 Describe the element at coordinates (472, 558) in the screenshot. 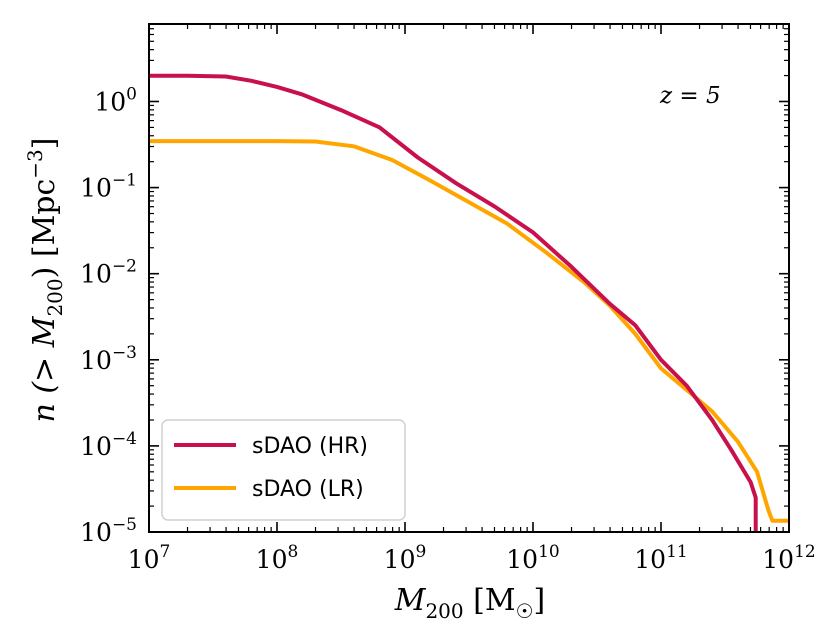

I see `x-tick-labels: 107 108 109 1010 1011 1012` at that location.